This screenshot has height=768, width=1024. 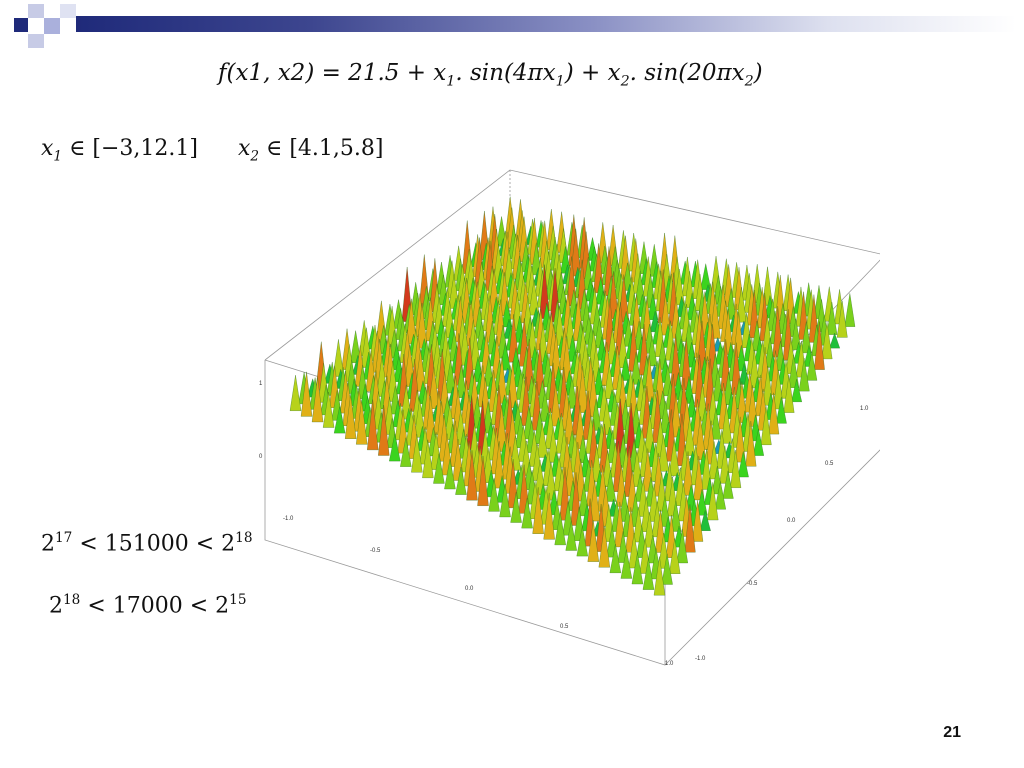 I want to click on z-tick-label: 1, so click(x=261, y=384).